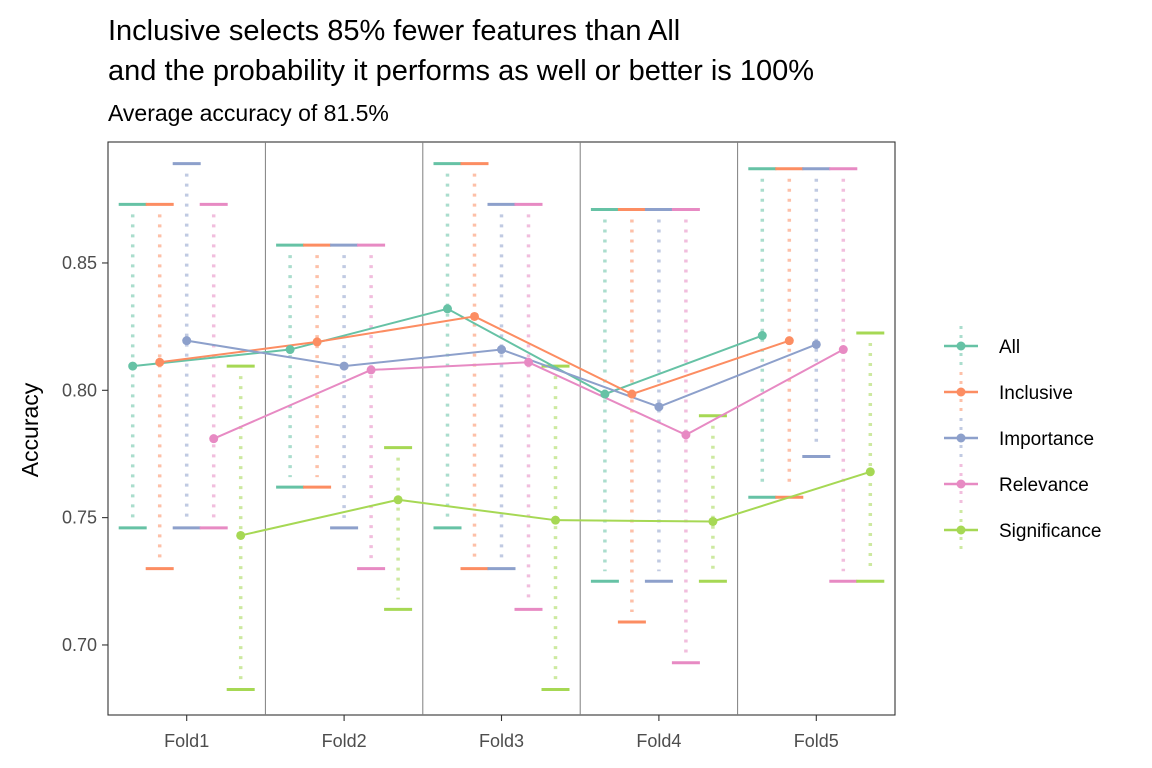  What do you see at coordinates (79, 390) in the screenshot?
I see `y-tick-label: 0.80` at bounding box center [79, 390].